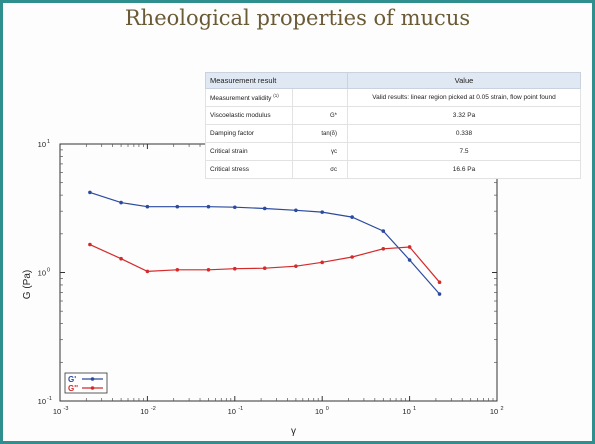 This screenshot has height=444, width=595. I want to click on x-tick-exponent: 1, so click(414, 409).